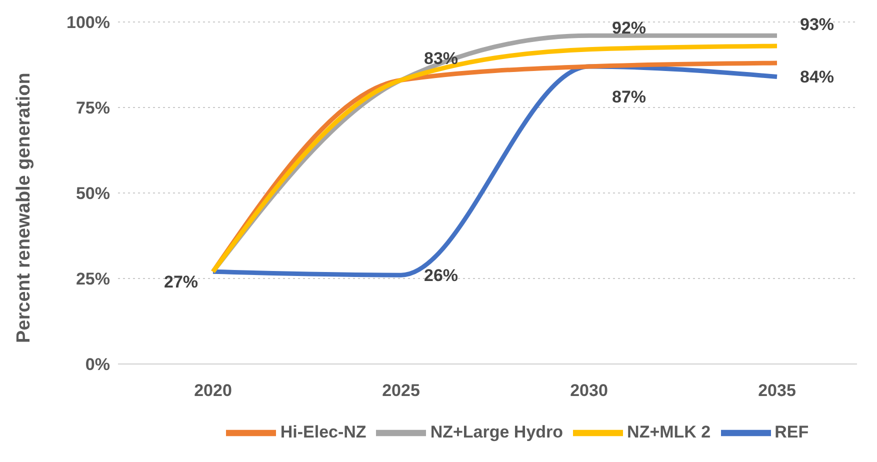  What do you see at coordinates (589, 390) in the screenshot?
I see `x-tick-label: 2030` at bounding box center [589, 390].